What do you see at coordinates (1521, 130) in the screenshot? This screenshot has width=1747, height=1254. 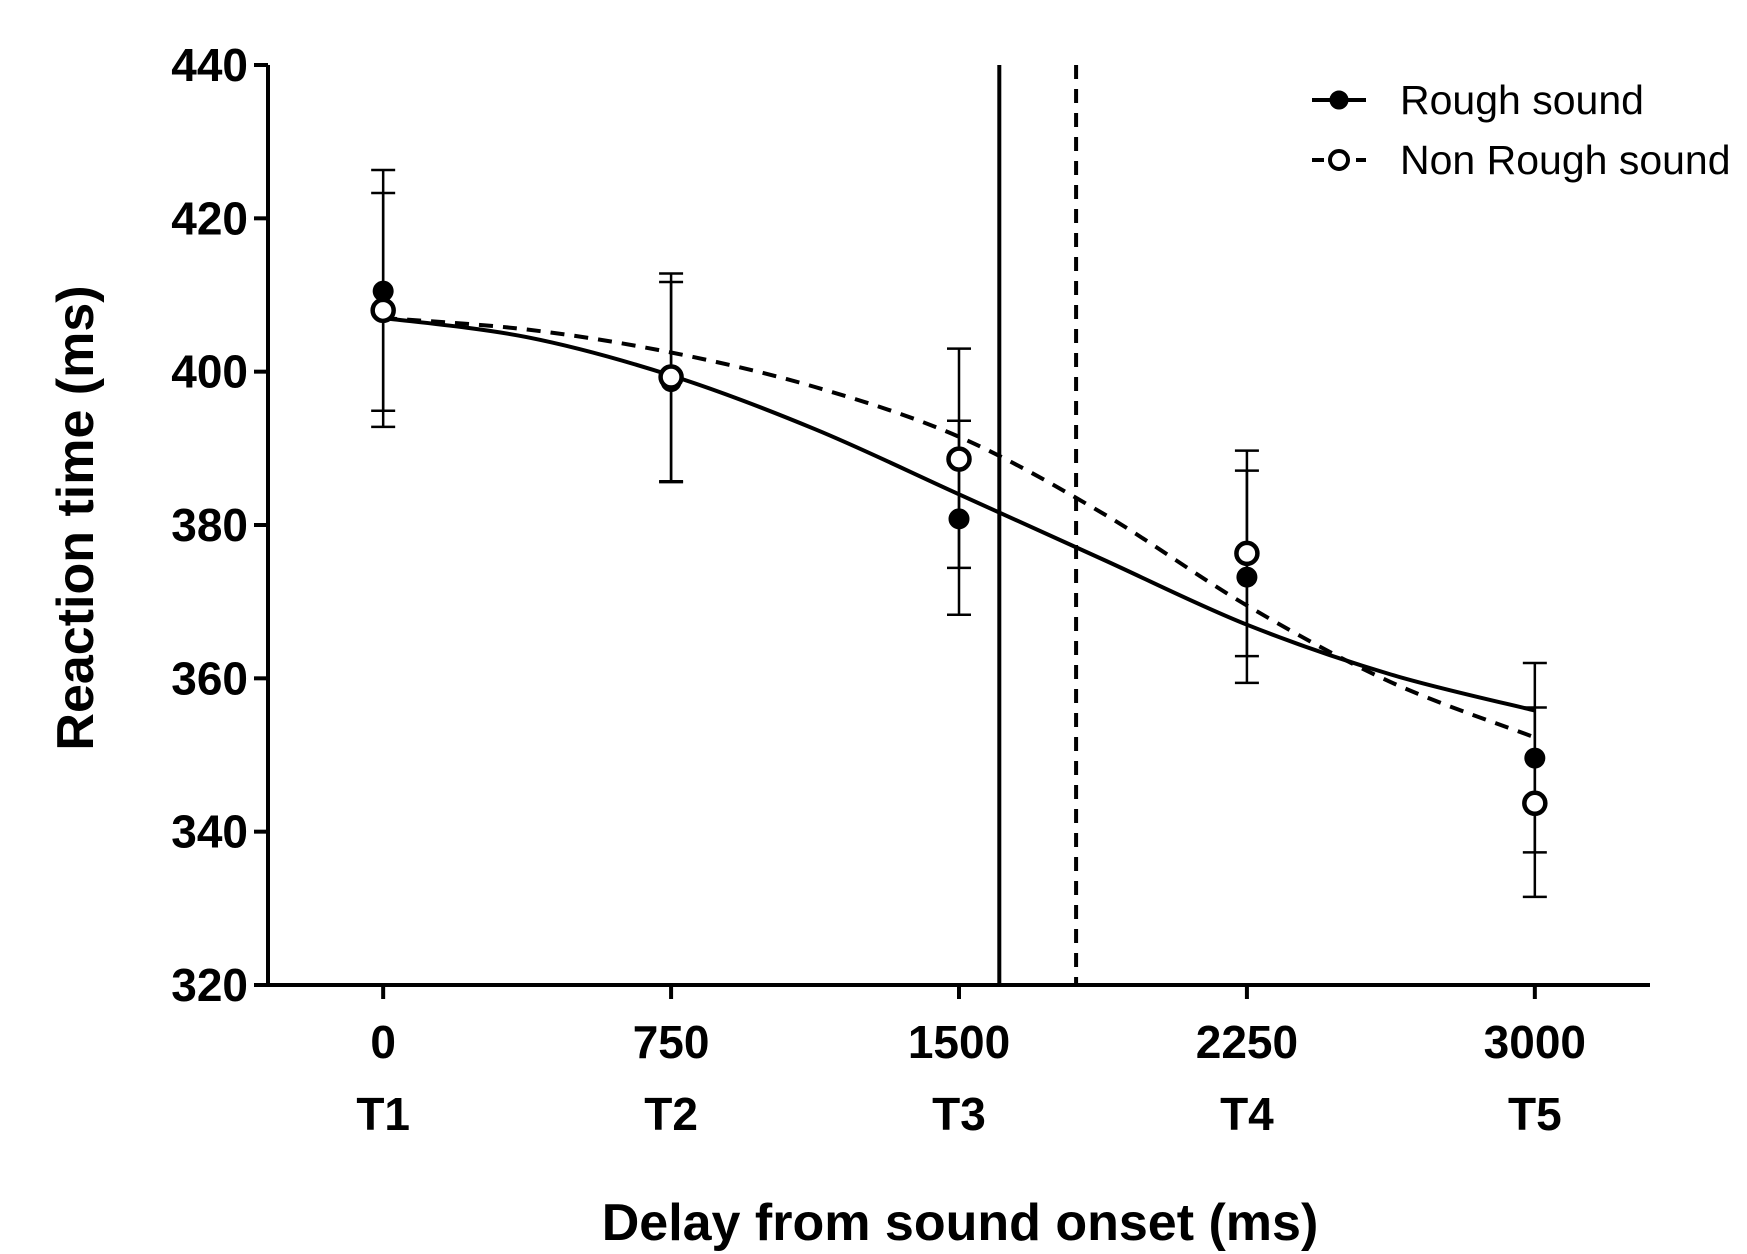 I see `legend: Rough sound Non Rough sound` at bounding box center [1521, 130].